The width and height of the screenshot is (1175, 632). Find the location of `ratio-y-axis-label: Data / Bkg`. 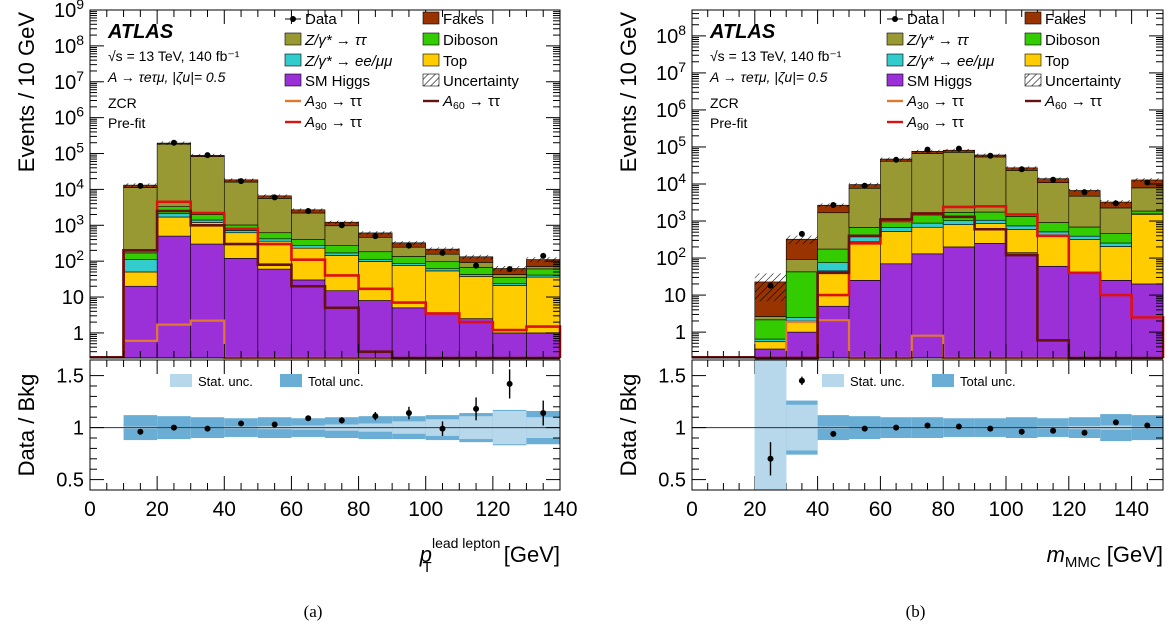

ratio-y-axis-label: Data / Bkg is located at coordinates (628, 425).